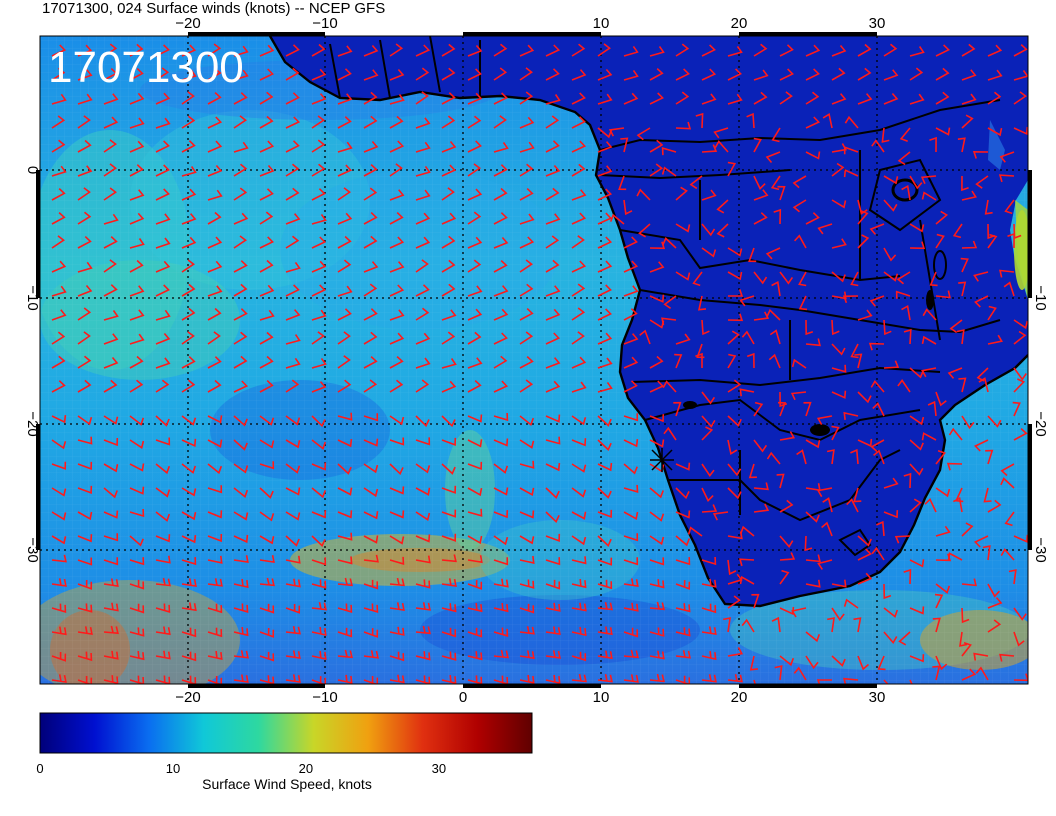 This screenshot has height=816, width=1056. I want to click on lakes, so click(815, 307).